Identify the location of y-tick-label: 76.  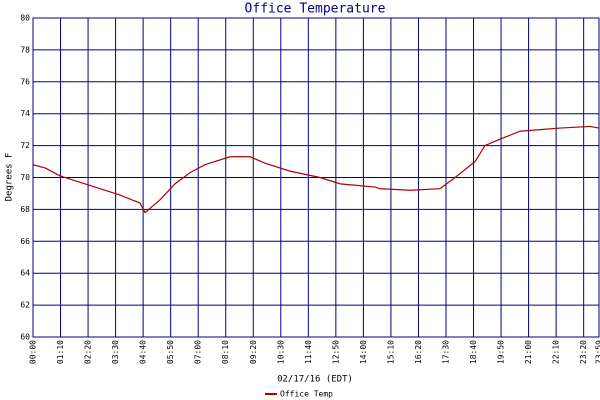
(25, 81).